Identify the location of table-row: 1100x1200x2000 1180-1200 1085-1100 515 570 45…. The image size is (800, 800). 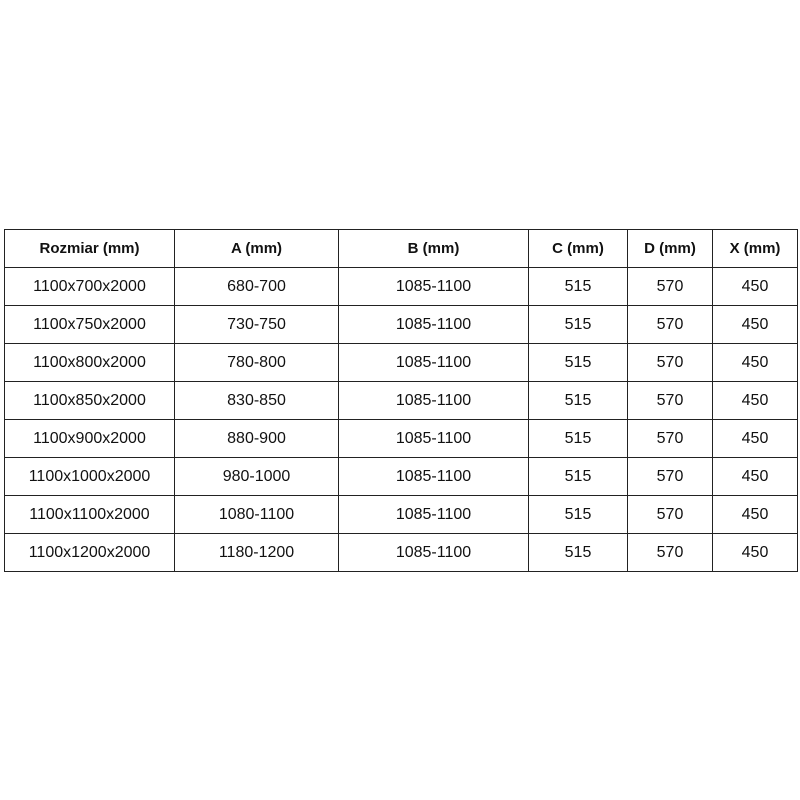
(401, 552).